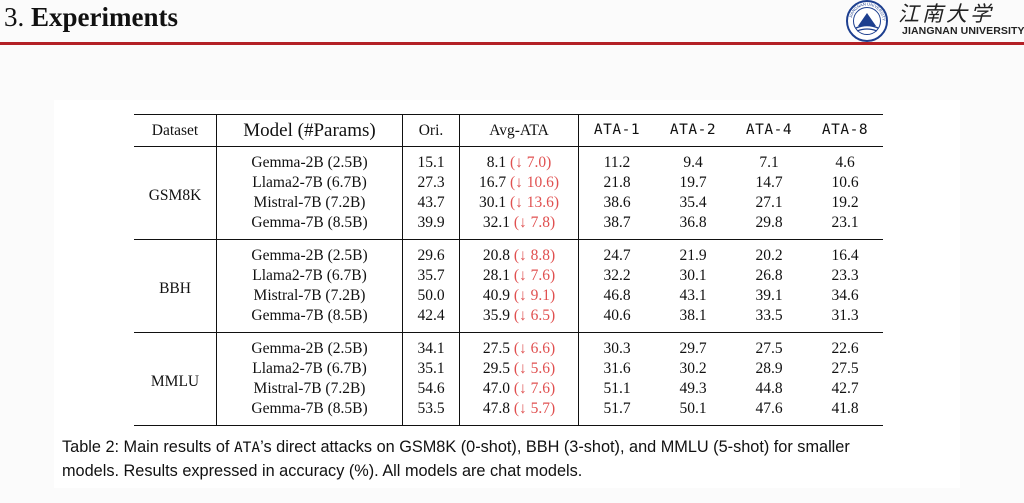  I want to click on avg-ata-cell: 47.0 (↓ 7.6), so click(519, 389).